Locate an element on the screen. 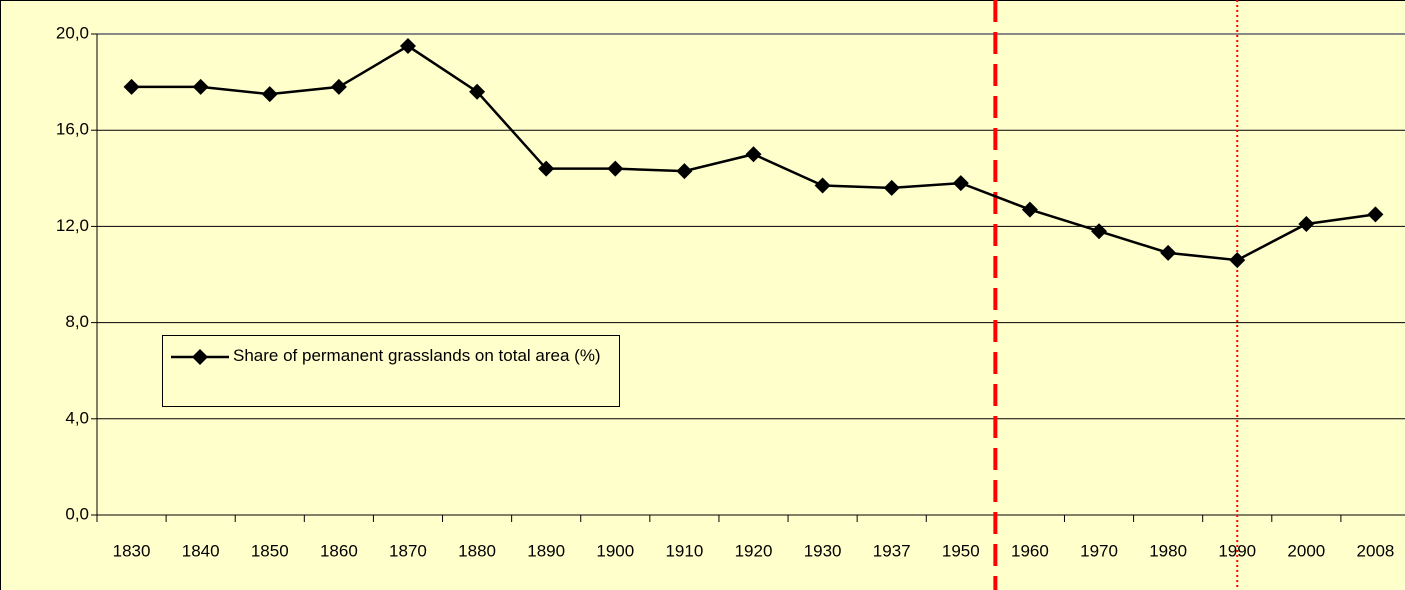  legend-symbol is located at coordinates (200, 357).